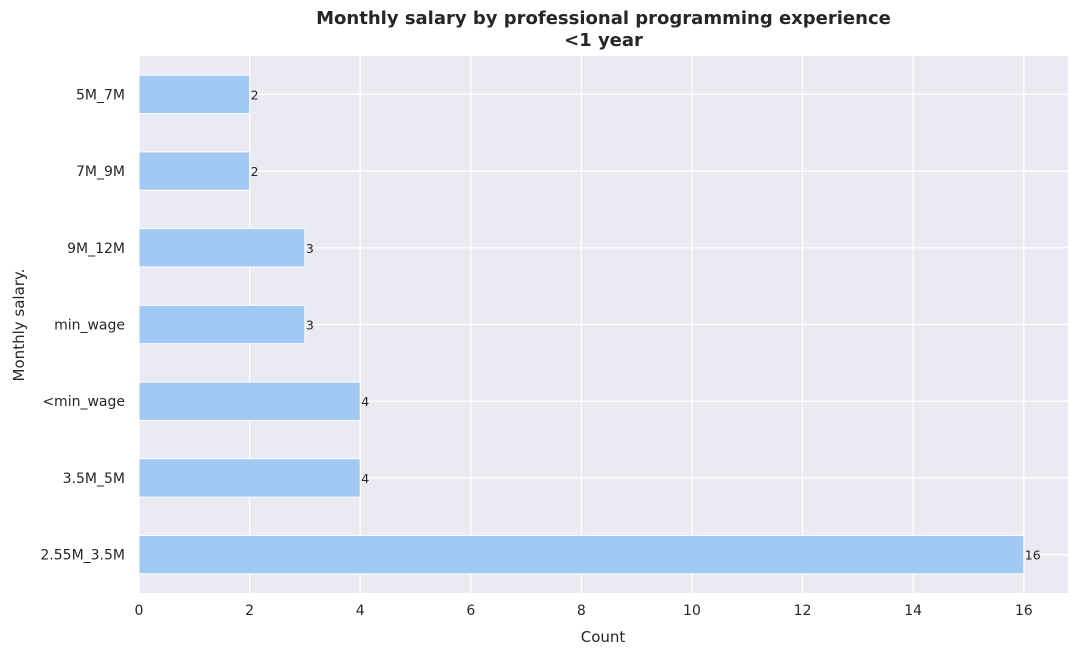 The image size is (1078, 656). I want to click on data-label: 16, so click(1033, 555).